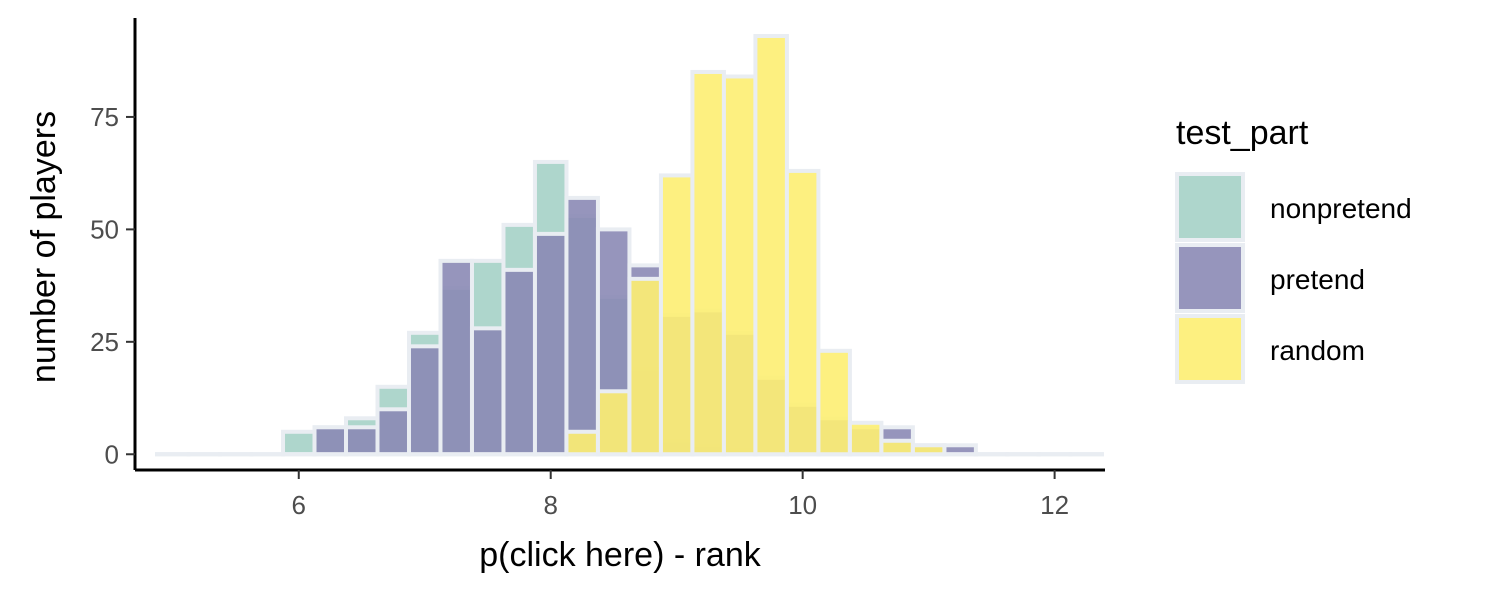  Describe the element at coordinates (620, 555) in the screenshot. I see `x-axis-title: p(click here) - rank` at that location.